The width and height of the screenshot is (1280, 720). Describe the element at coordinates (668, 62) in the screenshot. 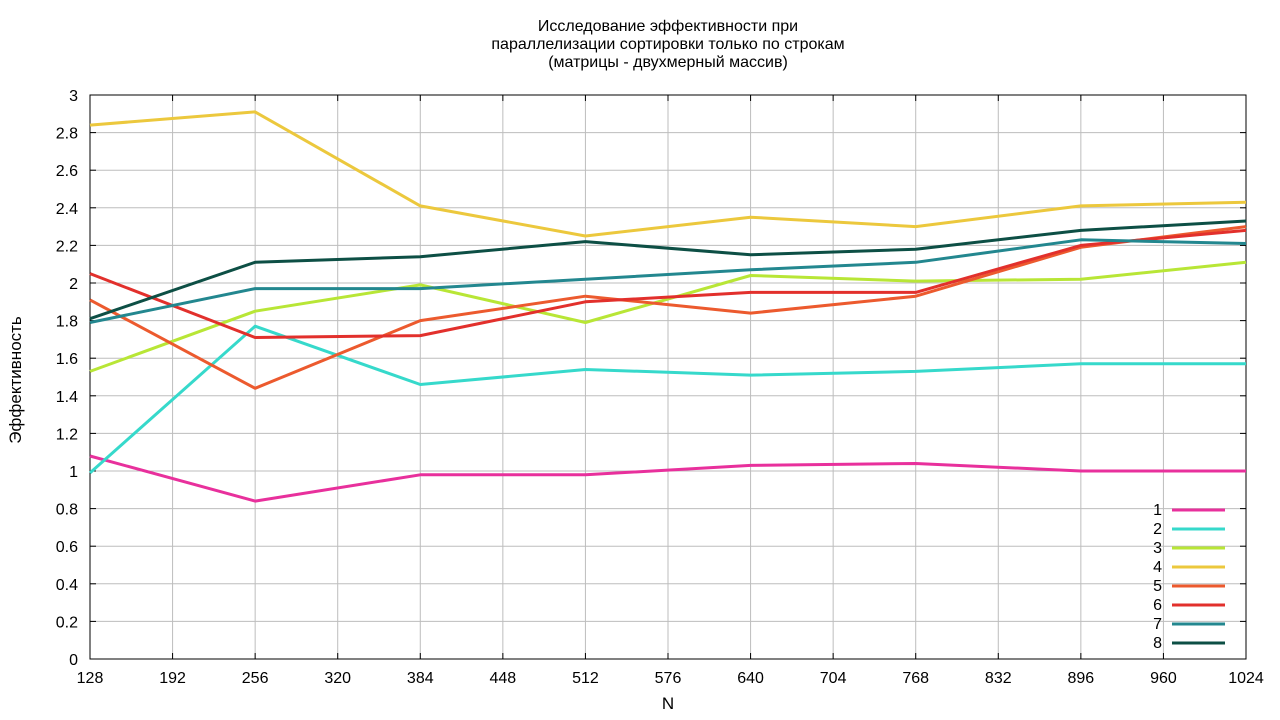

I see `chart-title-line-3: (матрицы - двухмерный массив)` at that location.